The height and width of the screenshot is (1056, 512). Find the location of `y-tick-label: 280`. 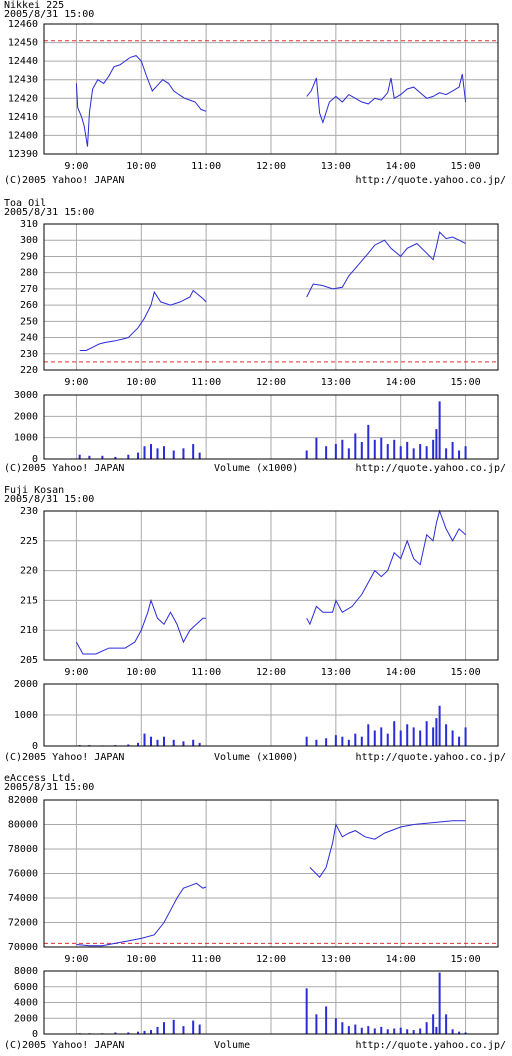

y-tick-label: 280 is located at coordinates (29, 273).